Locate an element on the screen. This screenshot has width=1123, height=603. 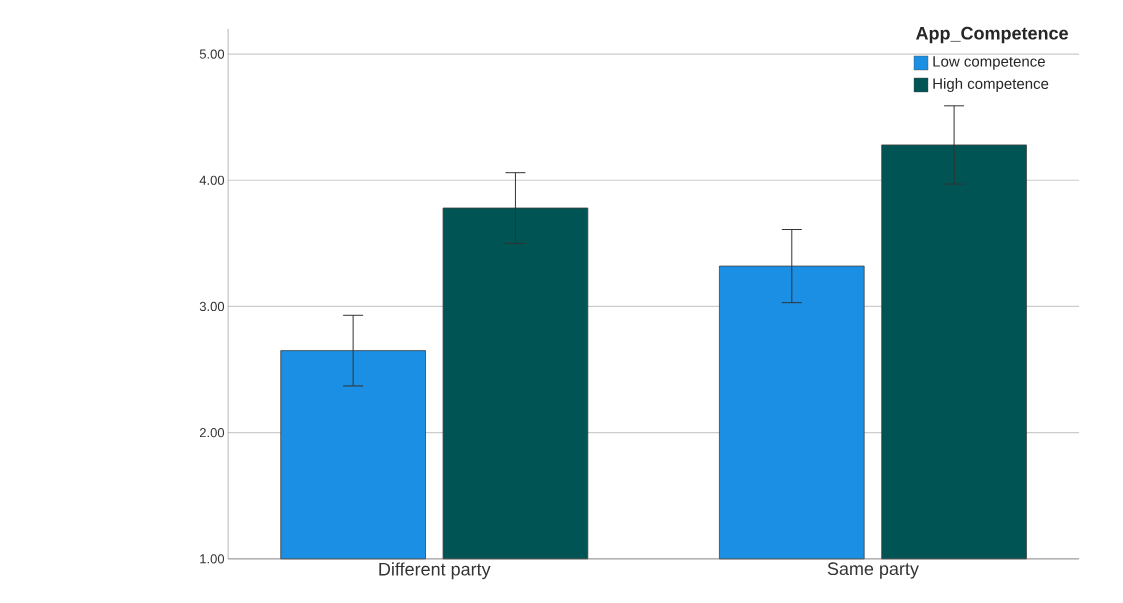
legend-label: High competence is located at coordinates (991, 85).